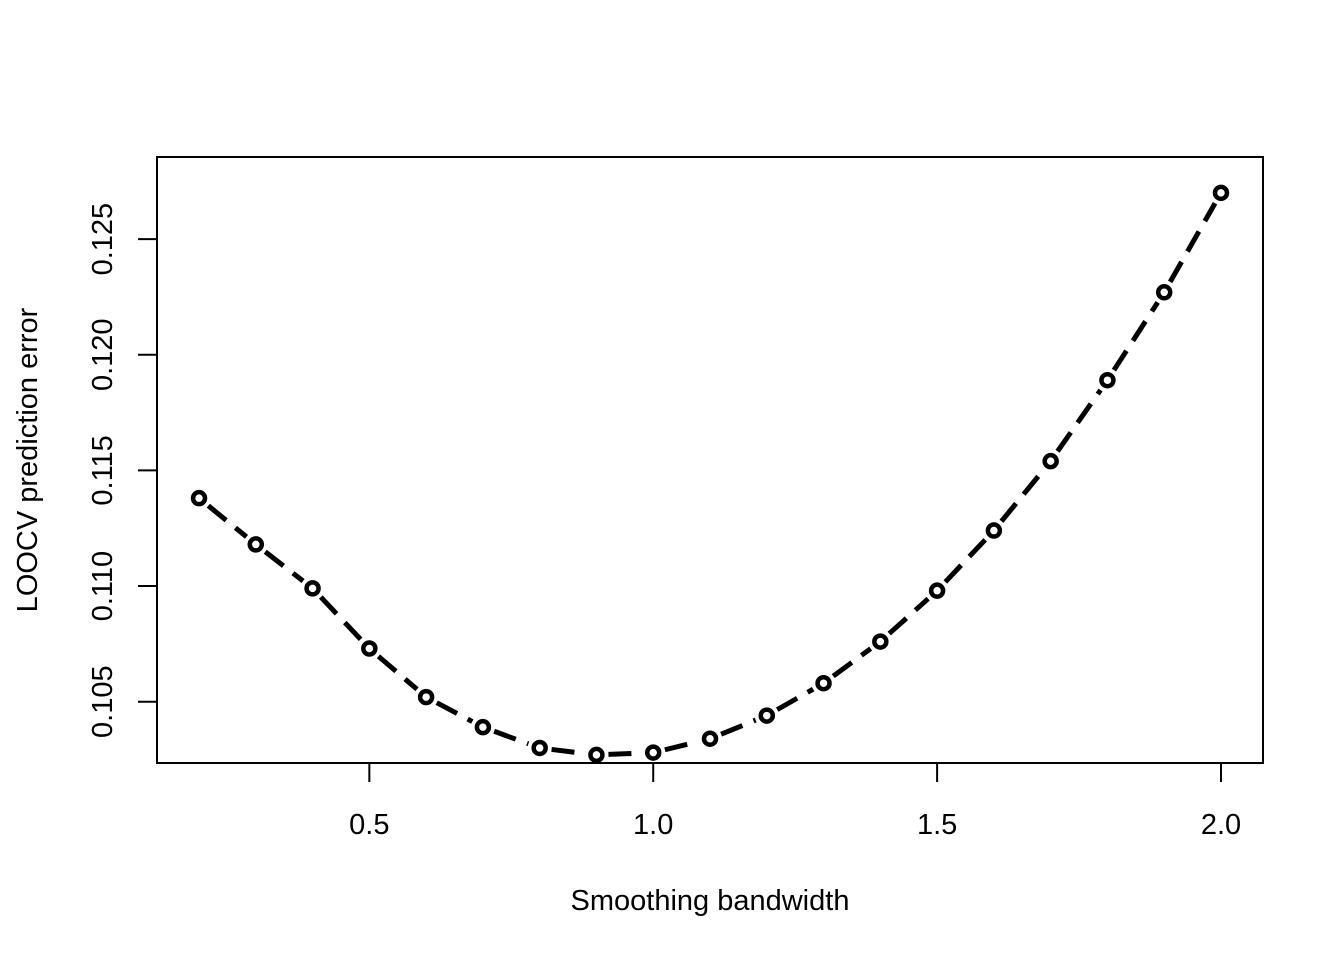 The height and width of the screenshot is (960, 1344). What do you see at coordinates (28, 459) in the screenshot?
I see `y-axis-label: LOOCV prediction error` at bounding box center [28, 459].